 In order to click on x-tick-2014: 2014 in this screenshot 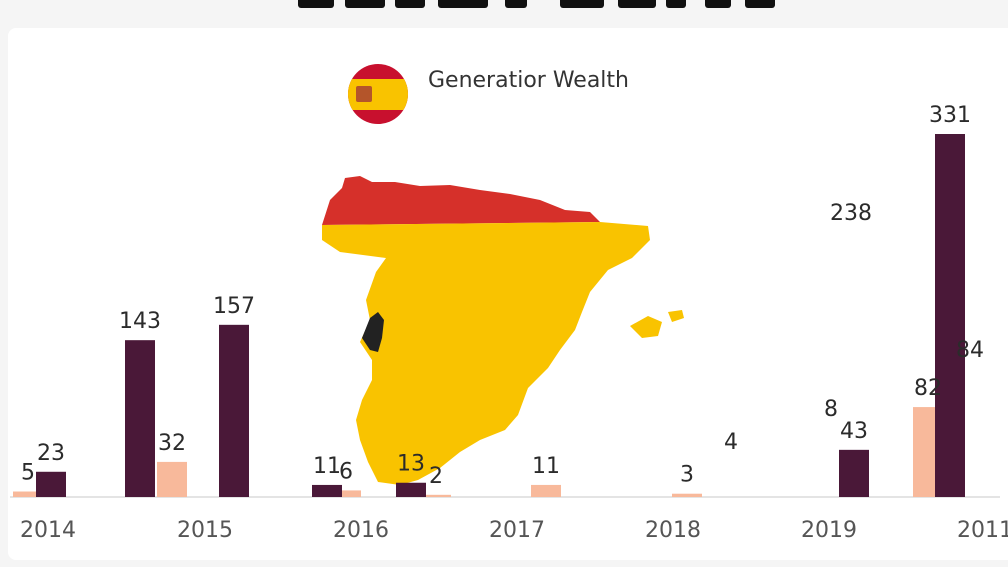, I will do `click(48, 530)`.